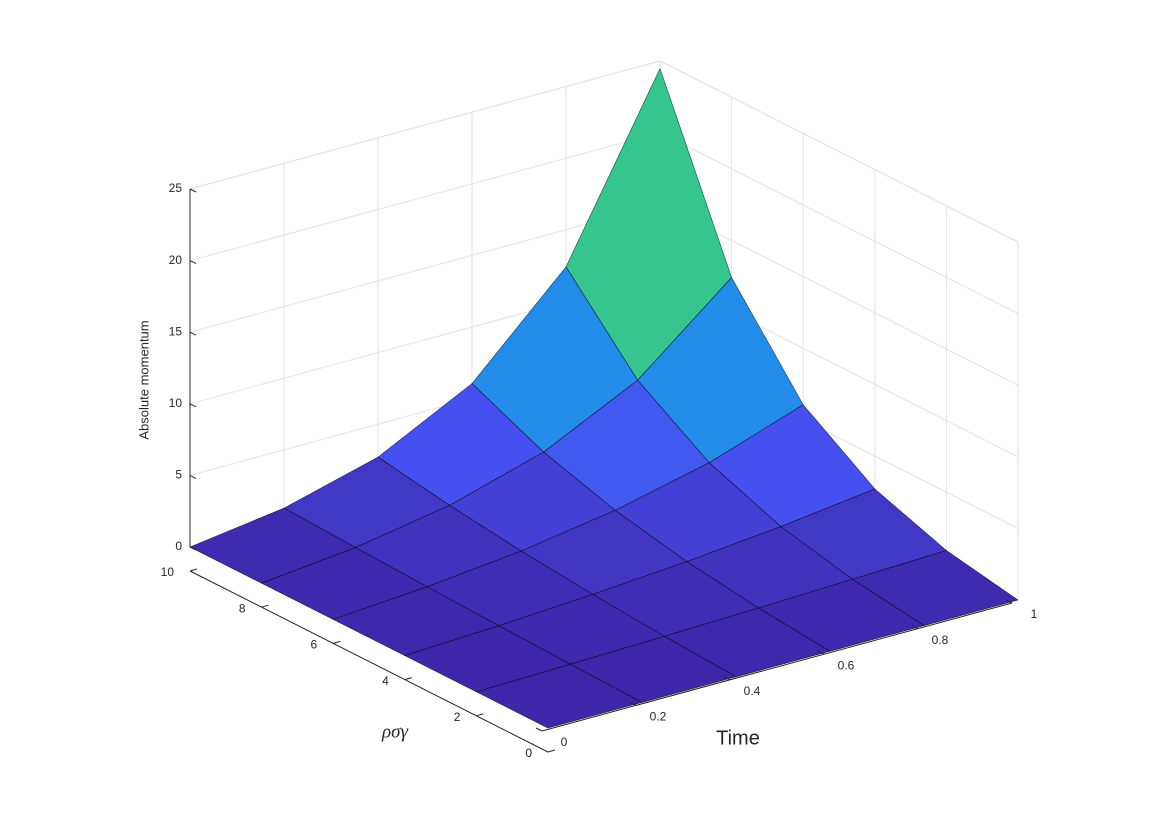 Image resolution: width=1170 pixels, height=827 pixels. I want to click on y-tick-label: 2, so click(457, 717).